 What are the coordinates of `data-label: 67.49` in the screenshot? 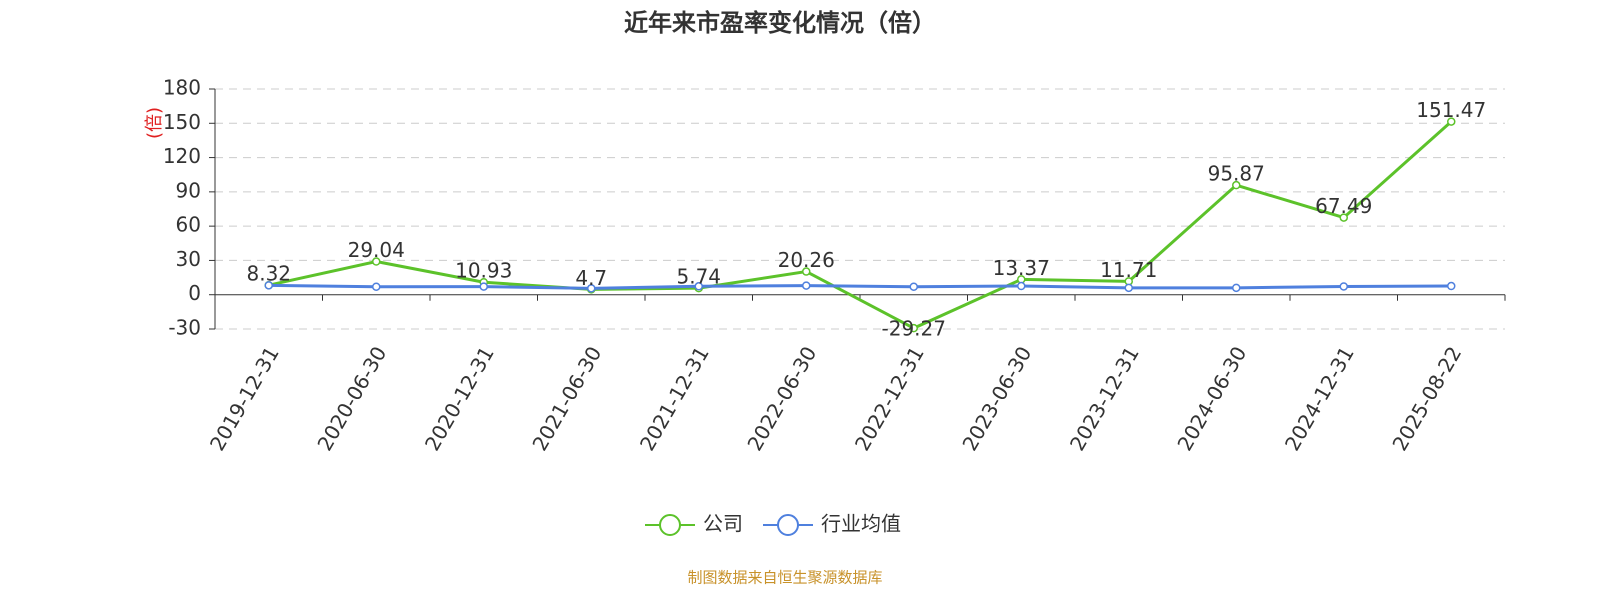 It's located at (1343, 206).